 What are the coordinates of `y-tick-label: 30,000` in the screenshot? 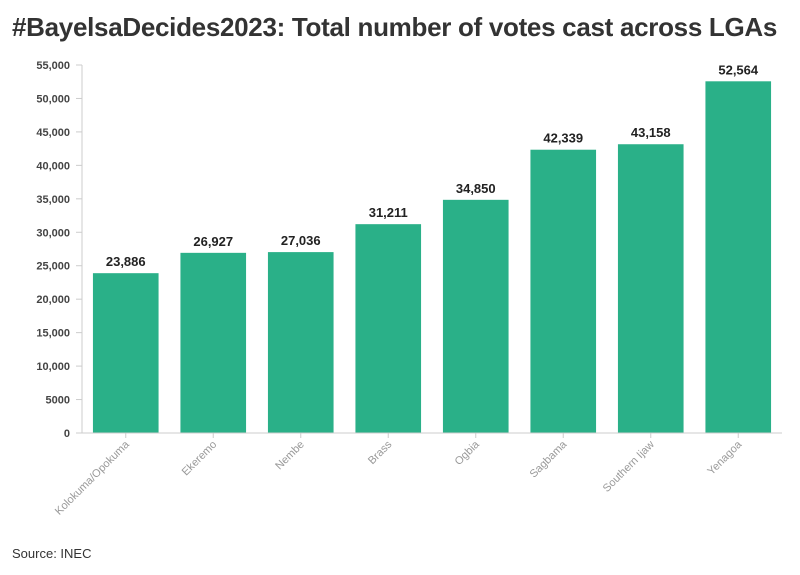 It's located at (53, 233).